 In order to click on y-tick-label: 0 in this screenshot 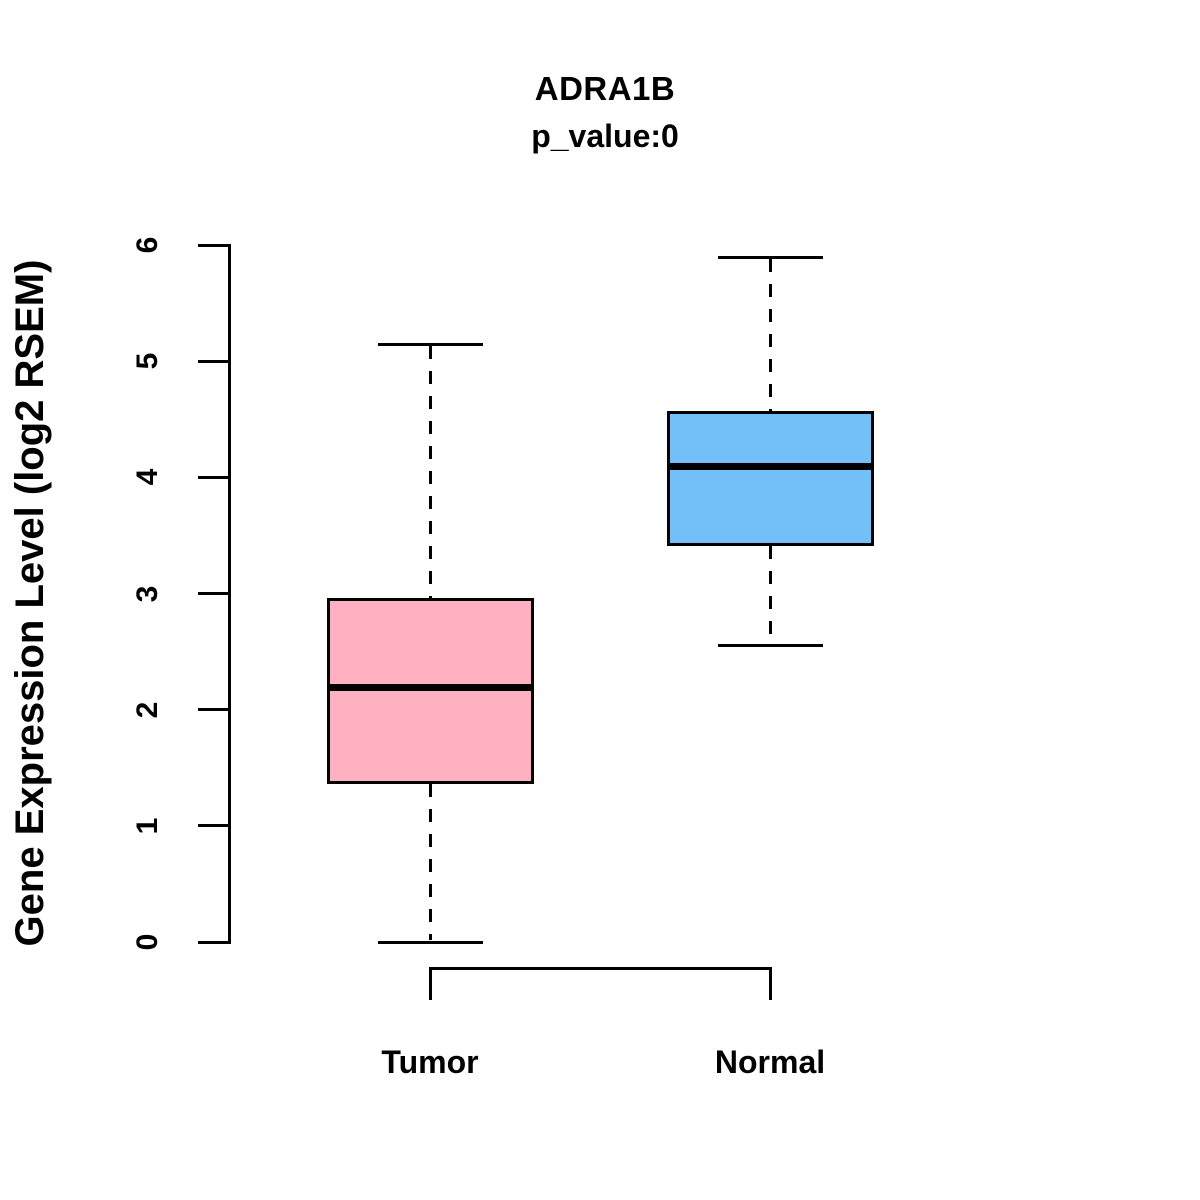, I will do `click(147, 942)`.